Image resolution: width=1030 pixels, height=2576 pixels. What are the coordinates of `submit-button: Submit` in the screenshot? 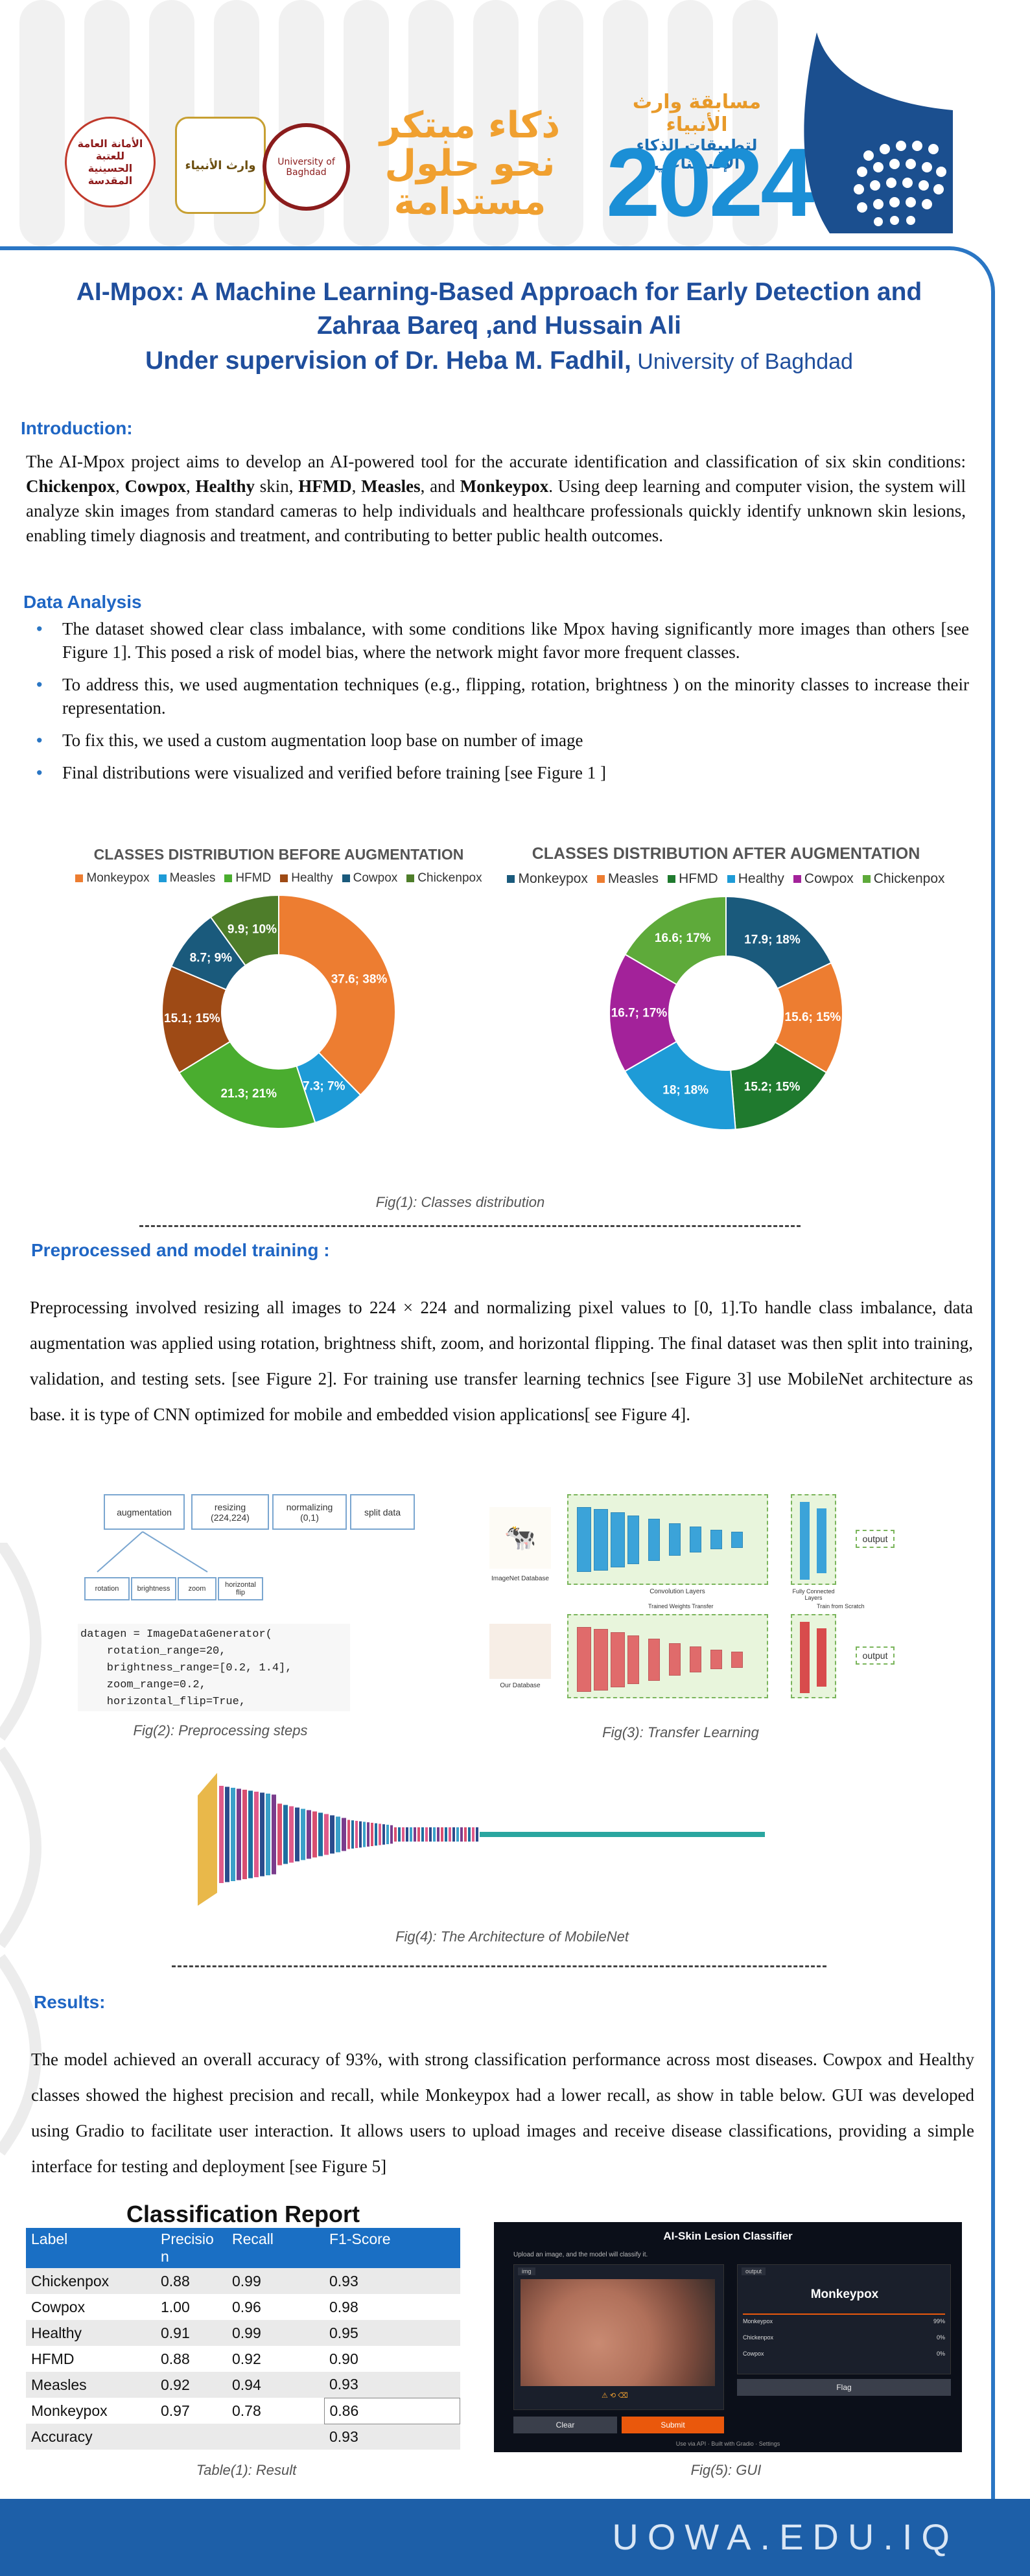 It's located at (673, 2425).